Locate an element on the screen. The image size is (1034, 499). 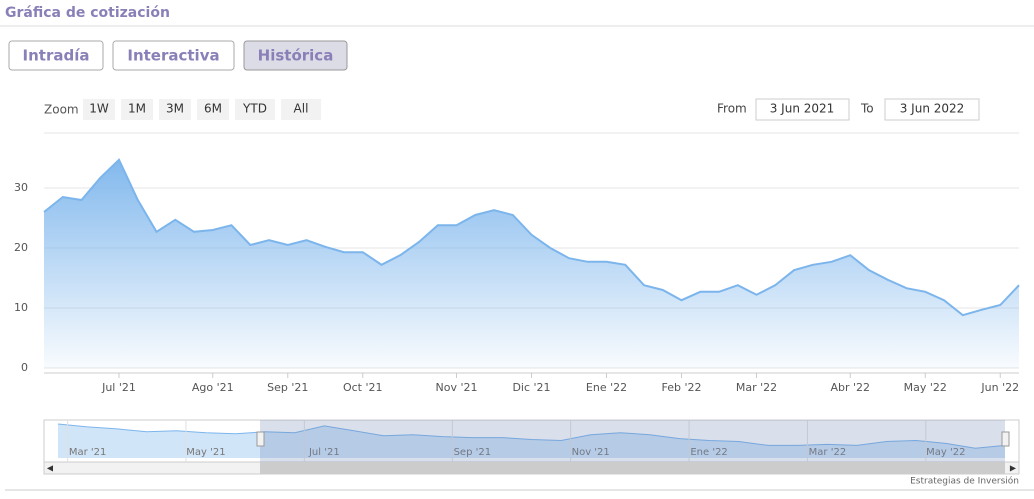
scroll-left: ◀ is located at coordinates (50, 468).